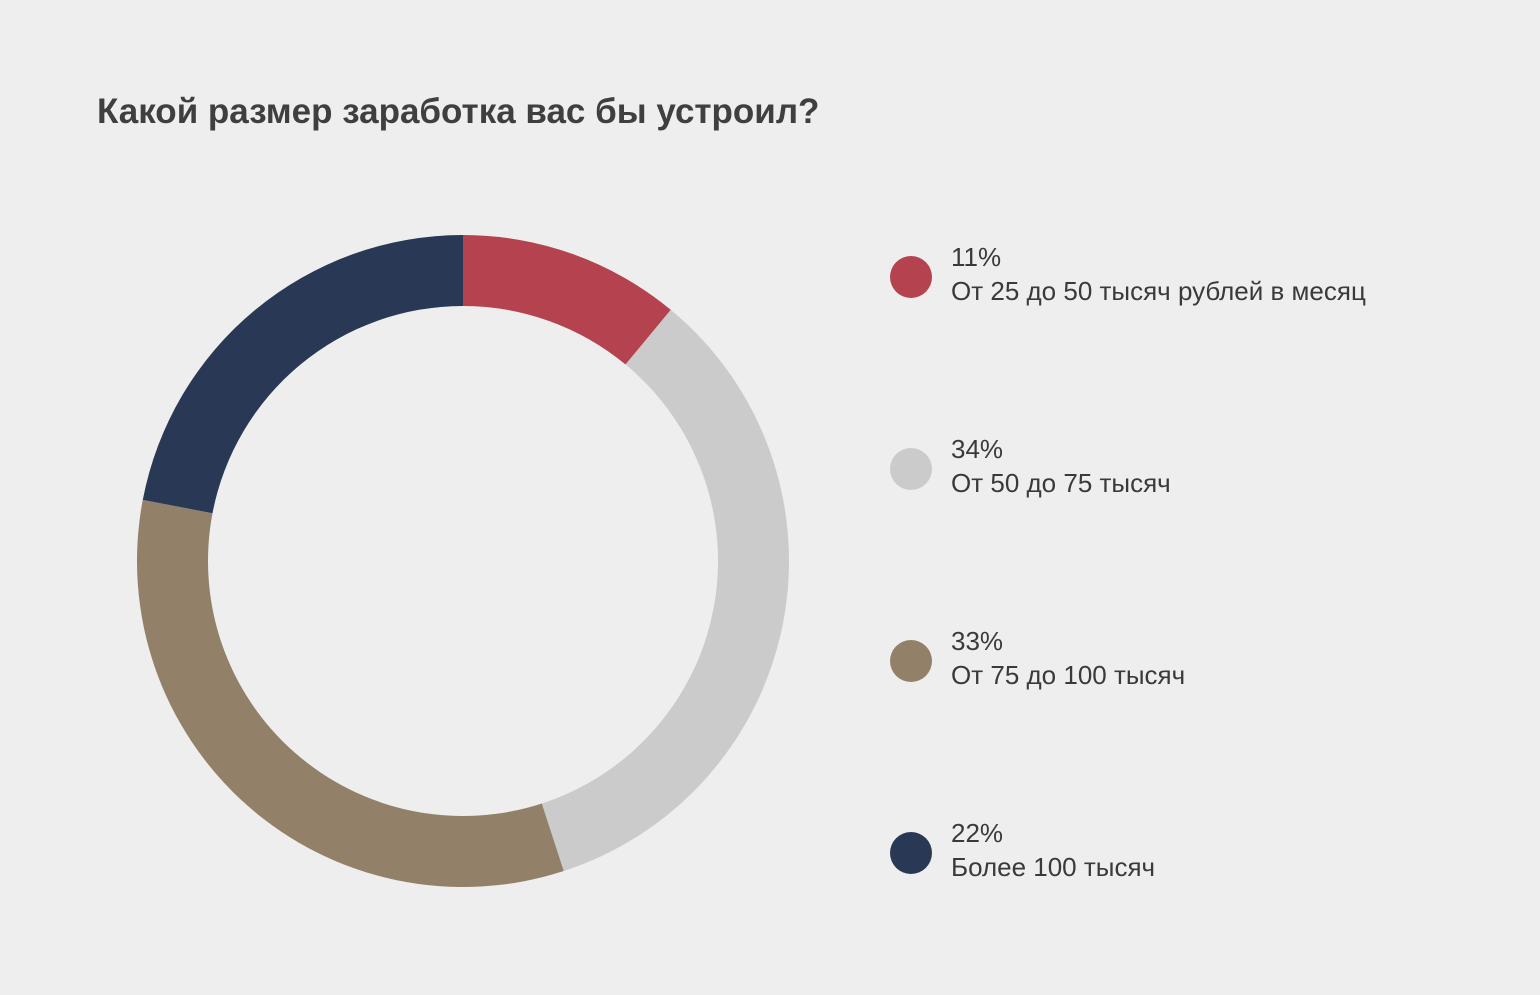  What do you see at coordinates (458, 111) in the screenshot?
I see `chart-title: Какой размер заработка вас бы устроил?` at bounding box center [458, 111].